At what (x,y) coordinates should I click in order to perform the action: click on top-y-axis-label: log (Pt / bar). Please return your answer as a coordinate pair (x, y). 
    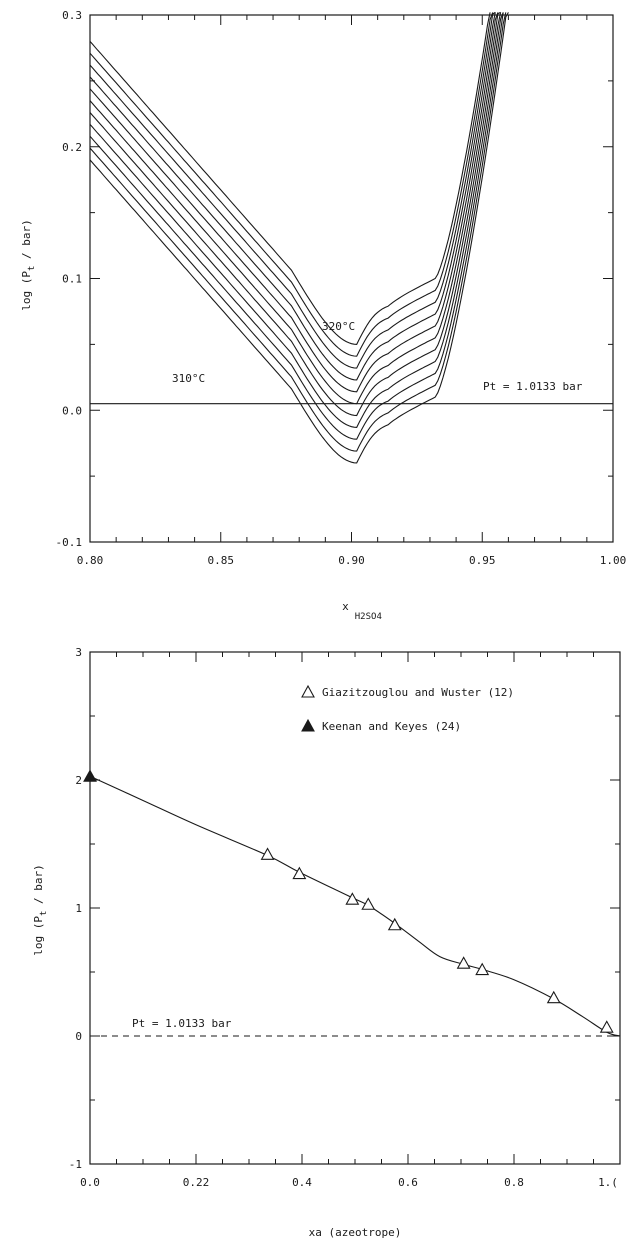
    Looking at the image, I should click on (28, 265).